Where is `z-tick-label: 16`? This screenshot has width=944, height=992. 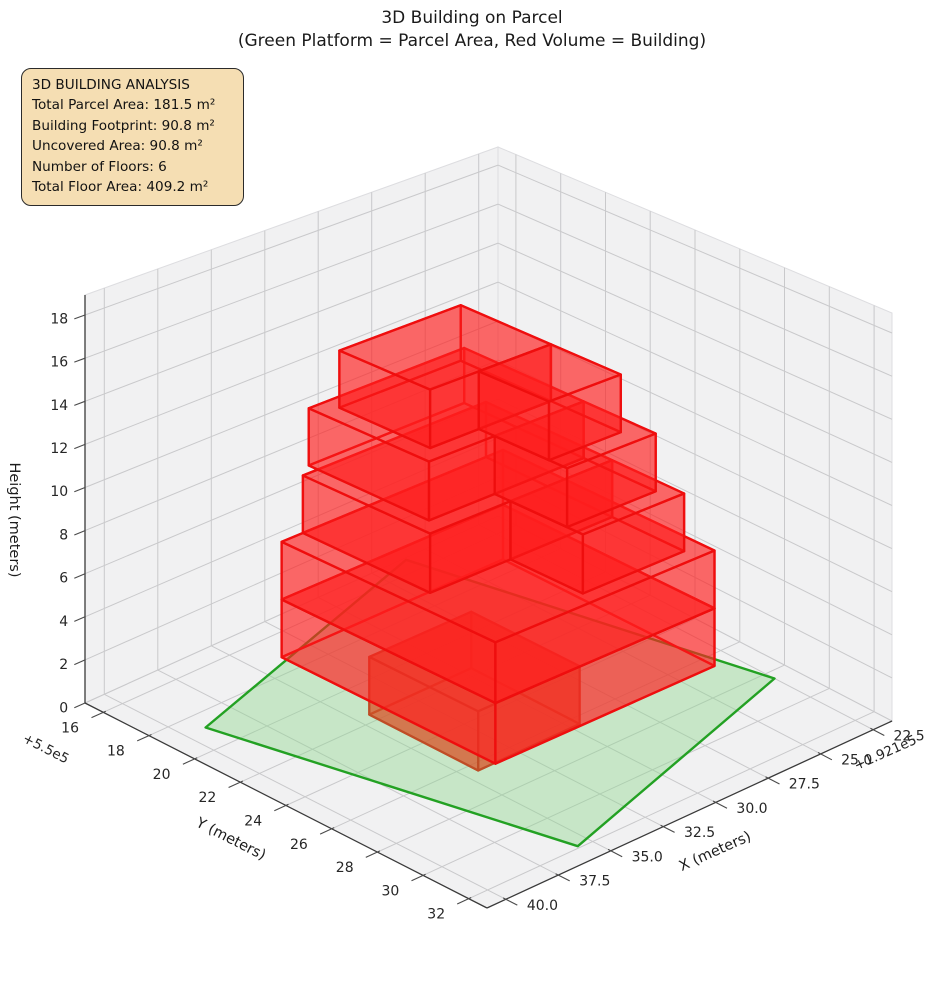
z-tick-label: 16 is located at coordinates (59, 363).